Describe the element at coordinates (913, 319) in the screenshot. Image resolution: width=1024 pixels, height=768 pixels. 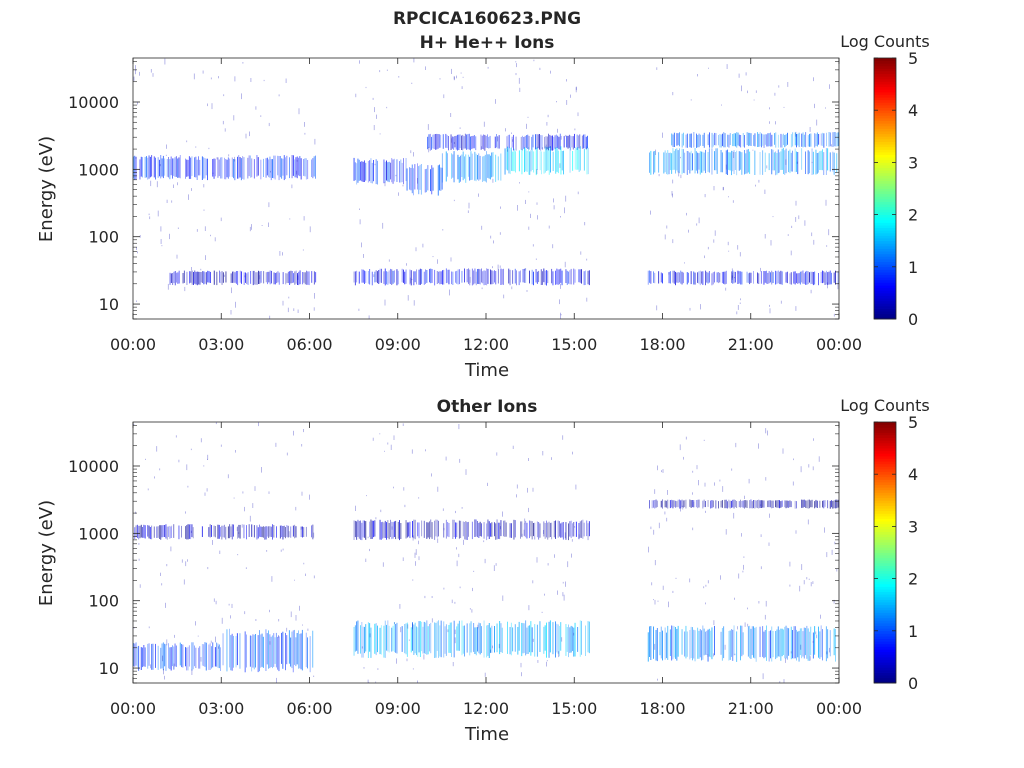
I see `colorbar-tick-label: 0` at that location.